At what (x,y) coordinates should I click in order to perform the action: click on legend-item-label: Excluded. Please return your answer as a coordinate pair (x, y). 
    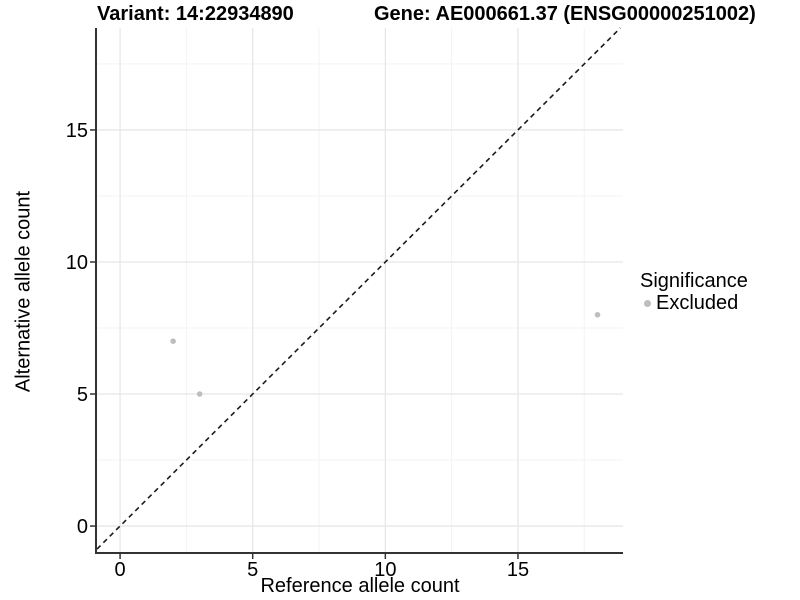
    Looking at the image, I should click on (697, 303).